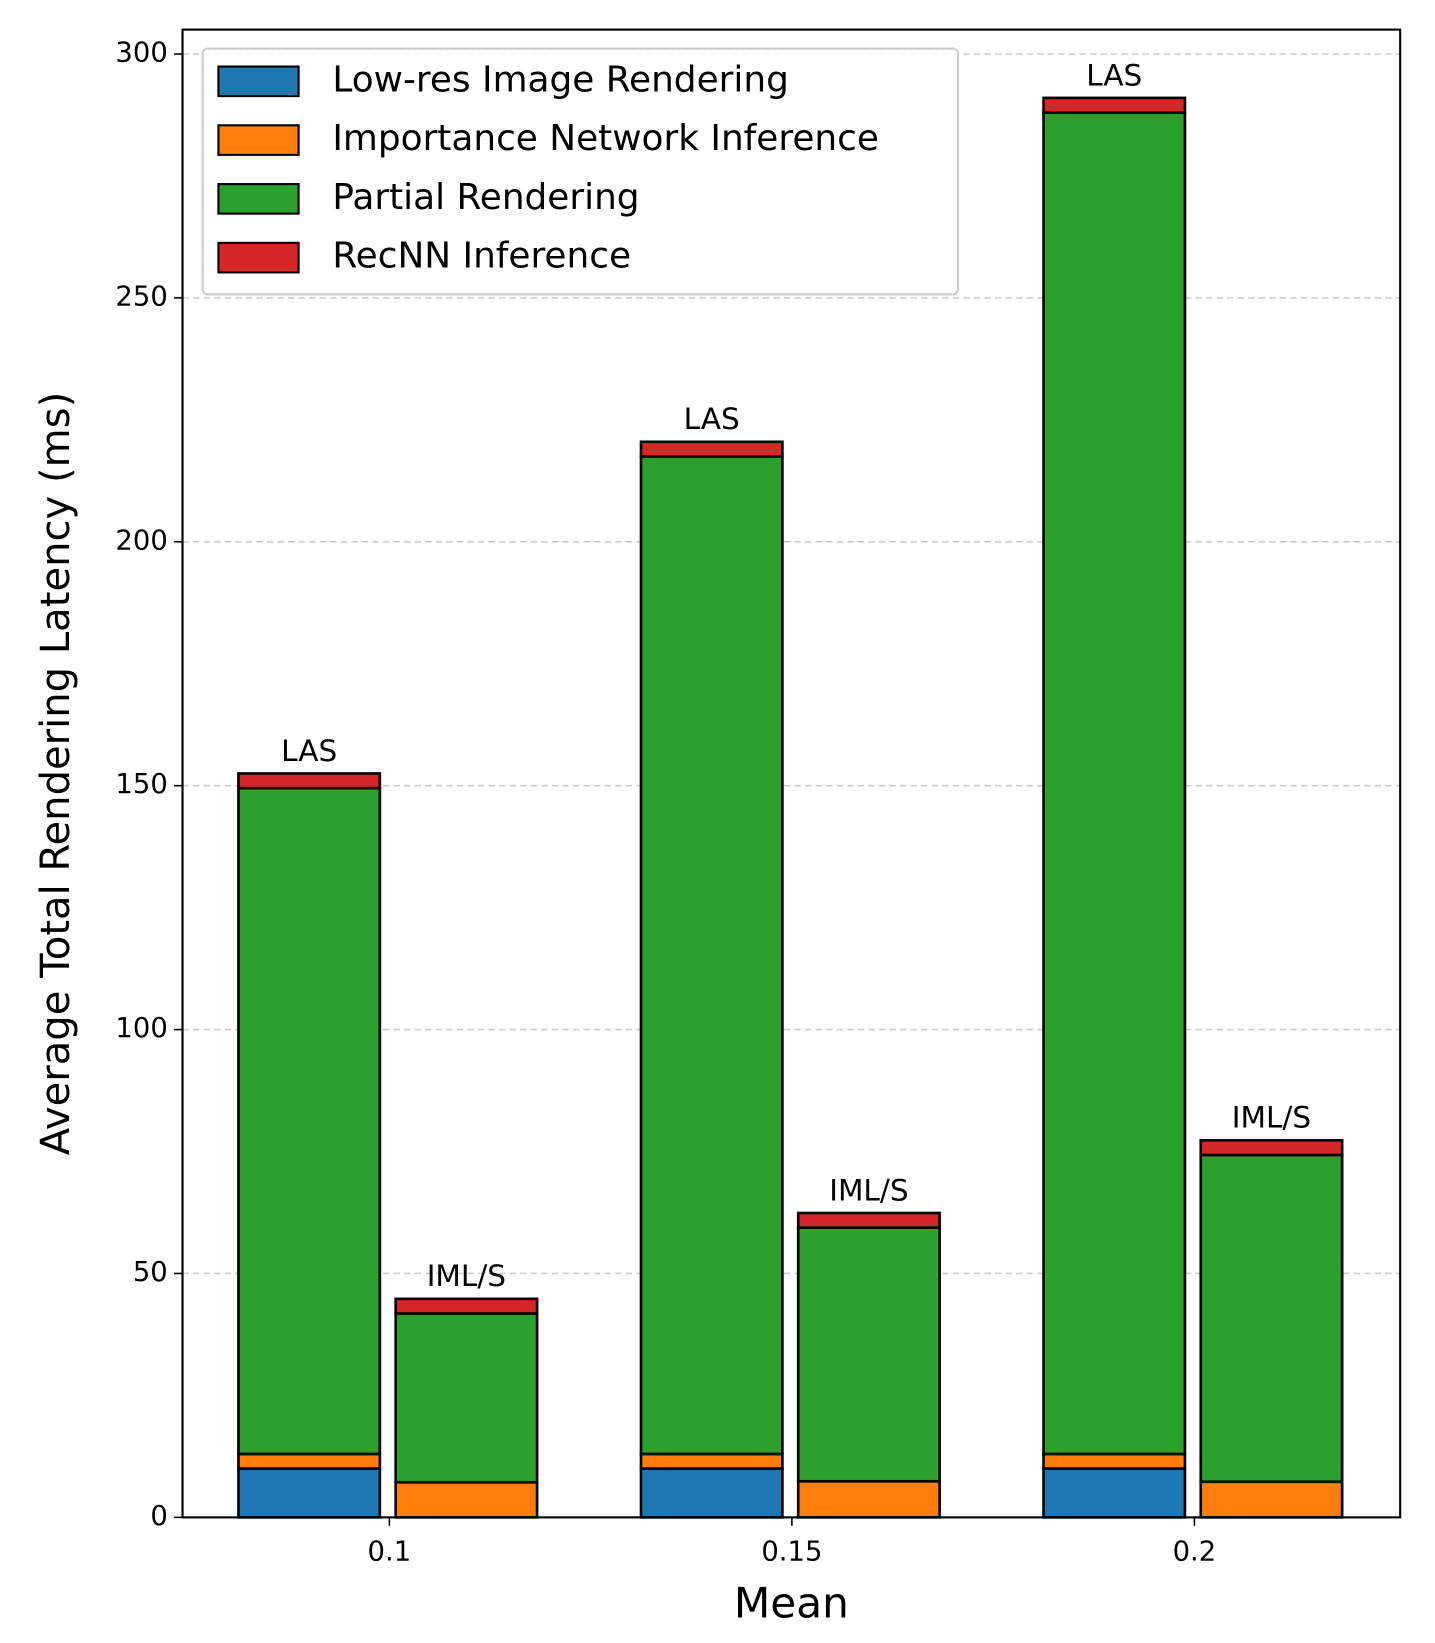  What do you see at coordinates (390, 1552) in the screenshot?
I see `x-tick-label: 0.1` at bounding box center [390, 1552].